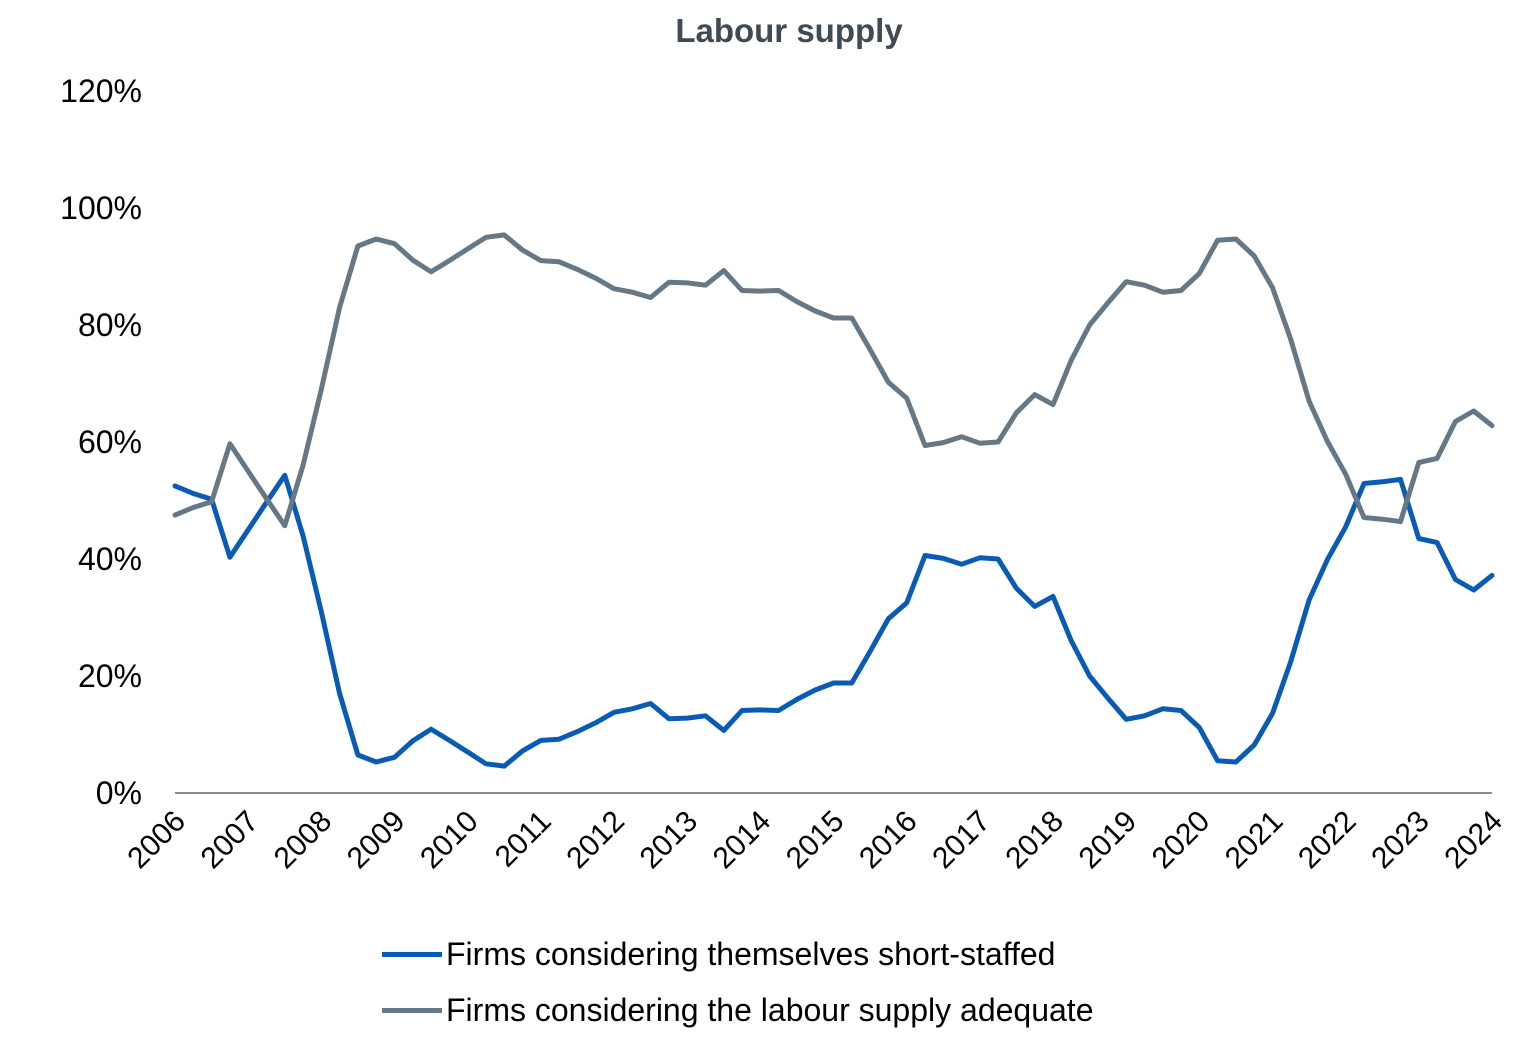 The image size is (1538, 1038). I want to click on x-tick-label: 2012, so click(595, 840).